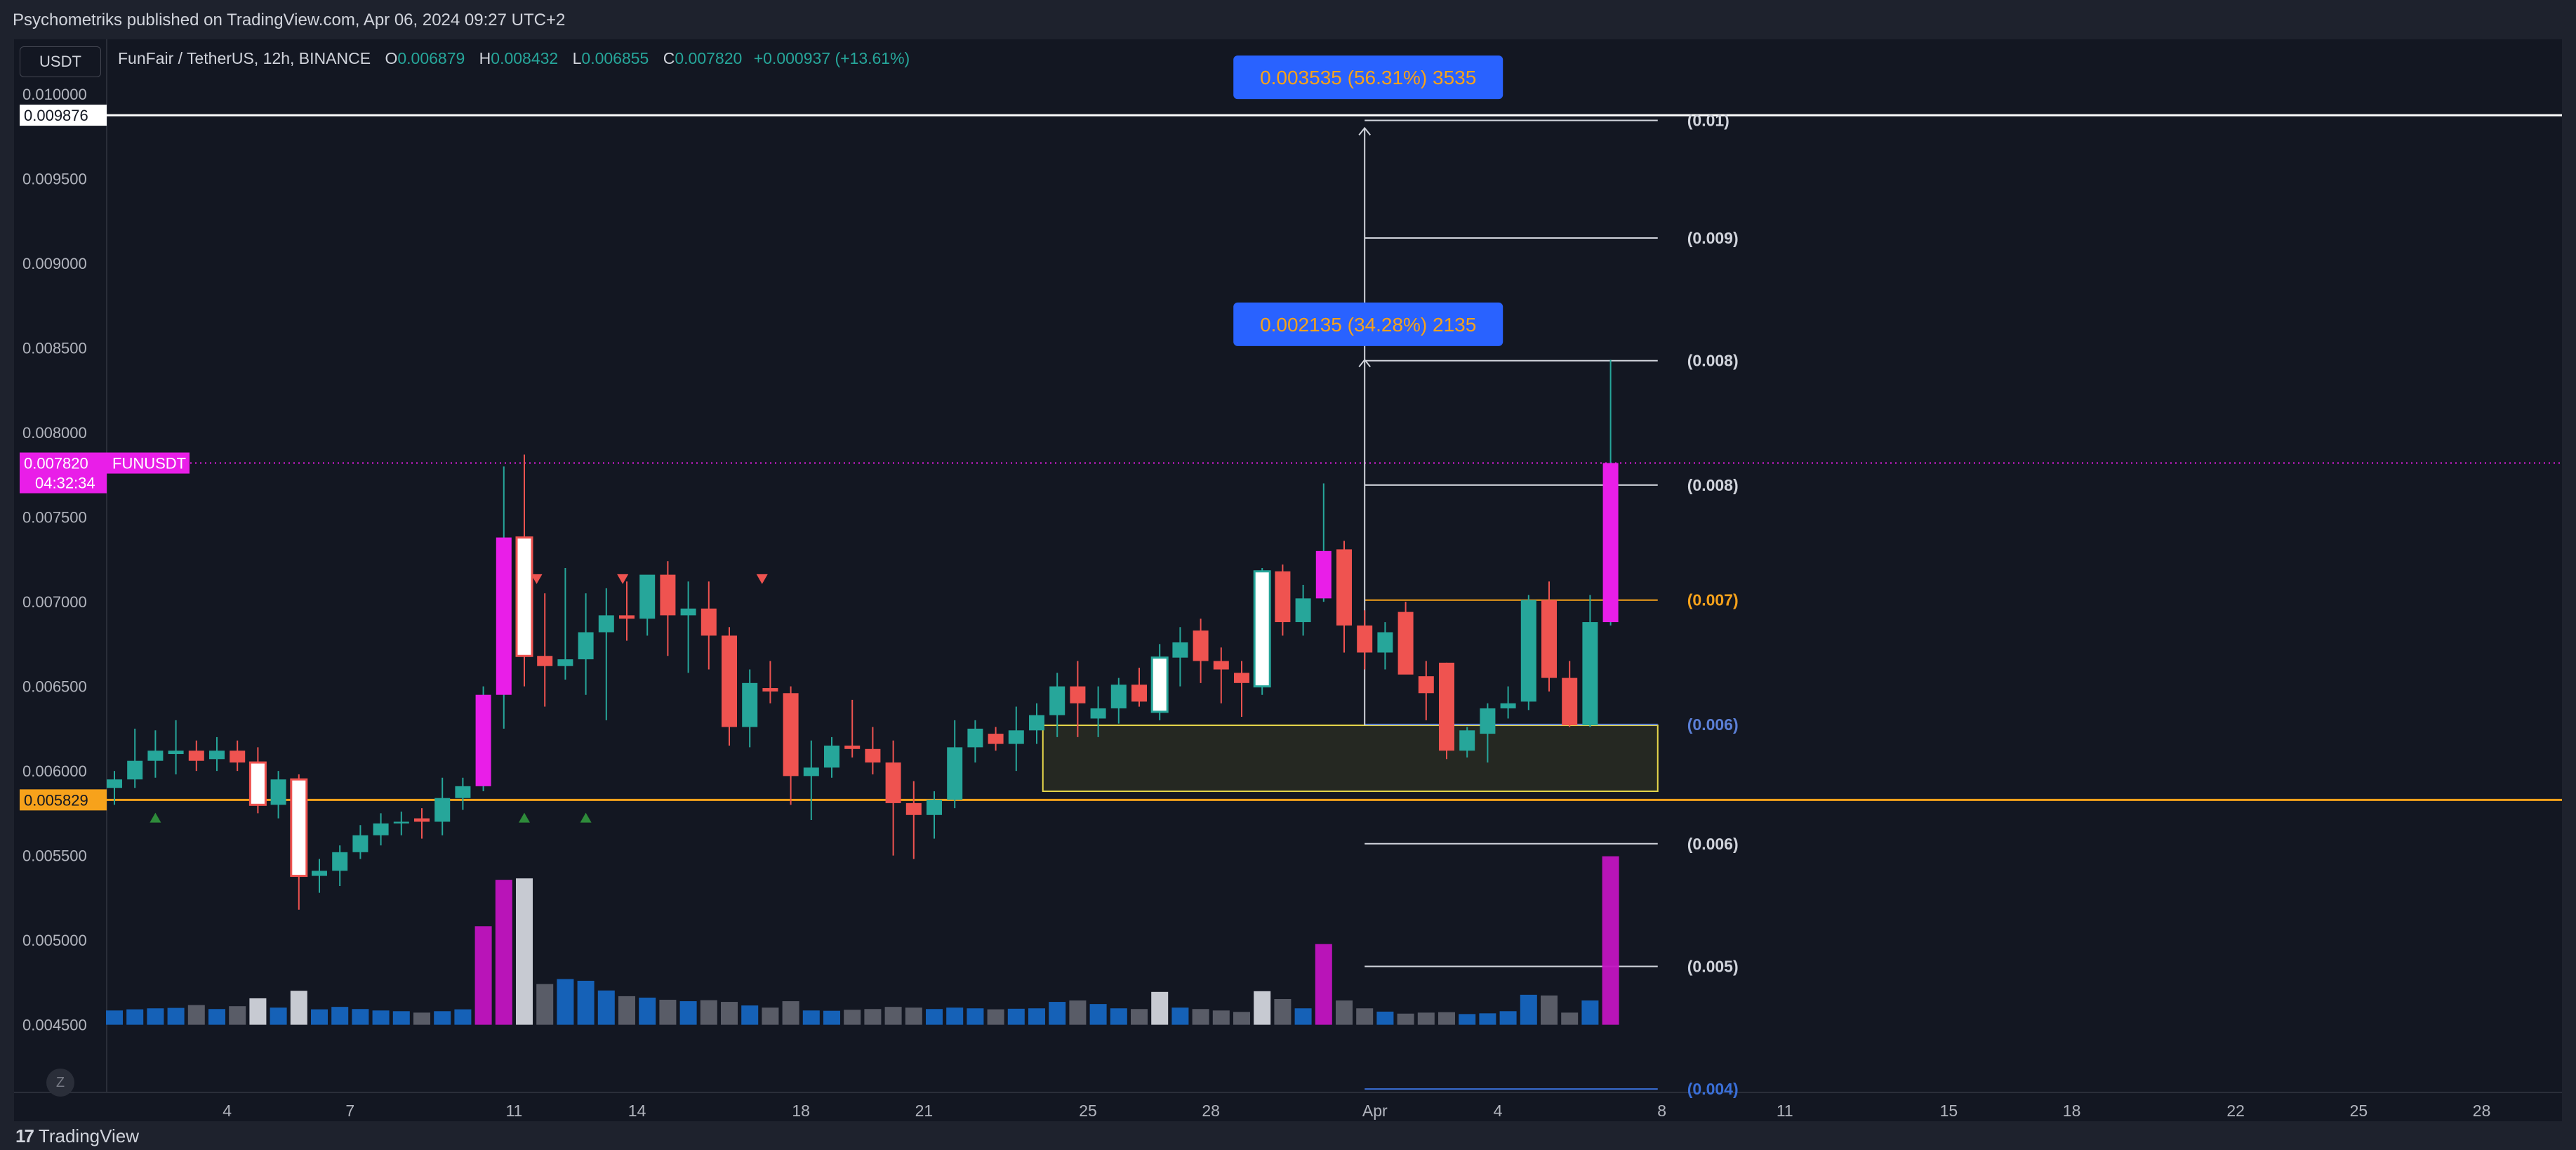 The width and height of the screenshot is (2576, 1150). What do you see at coordinates (55, 348) in the screenshot?
I see `y-tick-label: 0.008500` at bounding box center [55, 348].